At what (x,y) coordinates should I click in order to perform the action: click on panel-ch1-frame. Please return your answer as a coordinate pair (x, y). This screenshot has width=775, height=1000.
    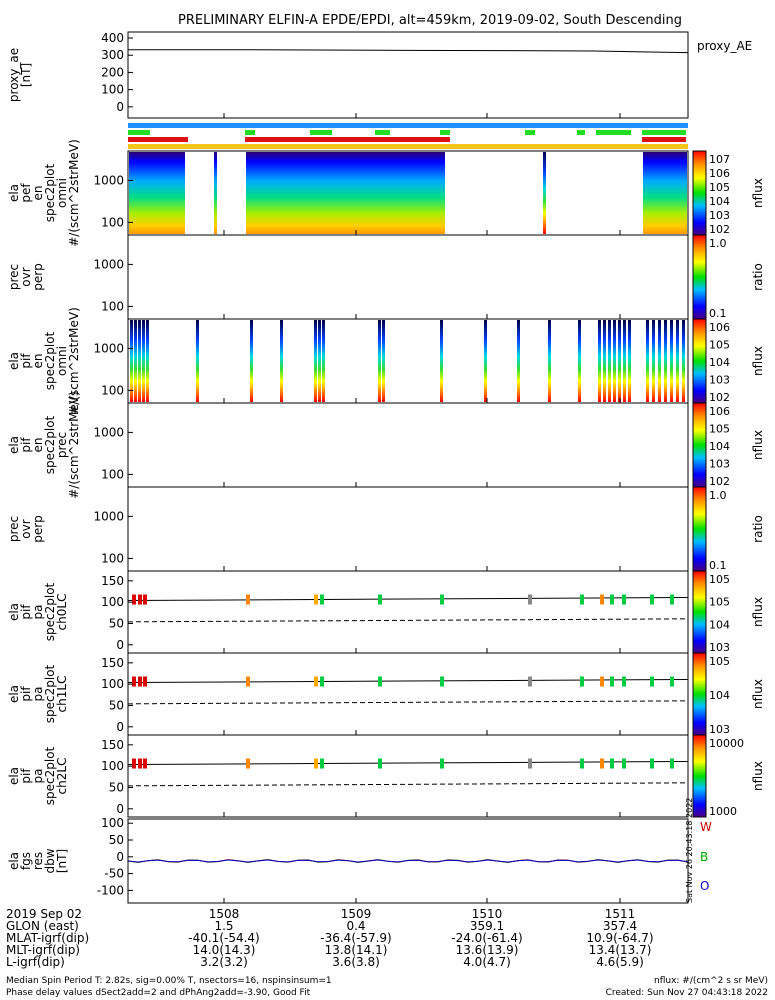
    Looking at the image, I should click on (408, 694).